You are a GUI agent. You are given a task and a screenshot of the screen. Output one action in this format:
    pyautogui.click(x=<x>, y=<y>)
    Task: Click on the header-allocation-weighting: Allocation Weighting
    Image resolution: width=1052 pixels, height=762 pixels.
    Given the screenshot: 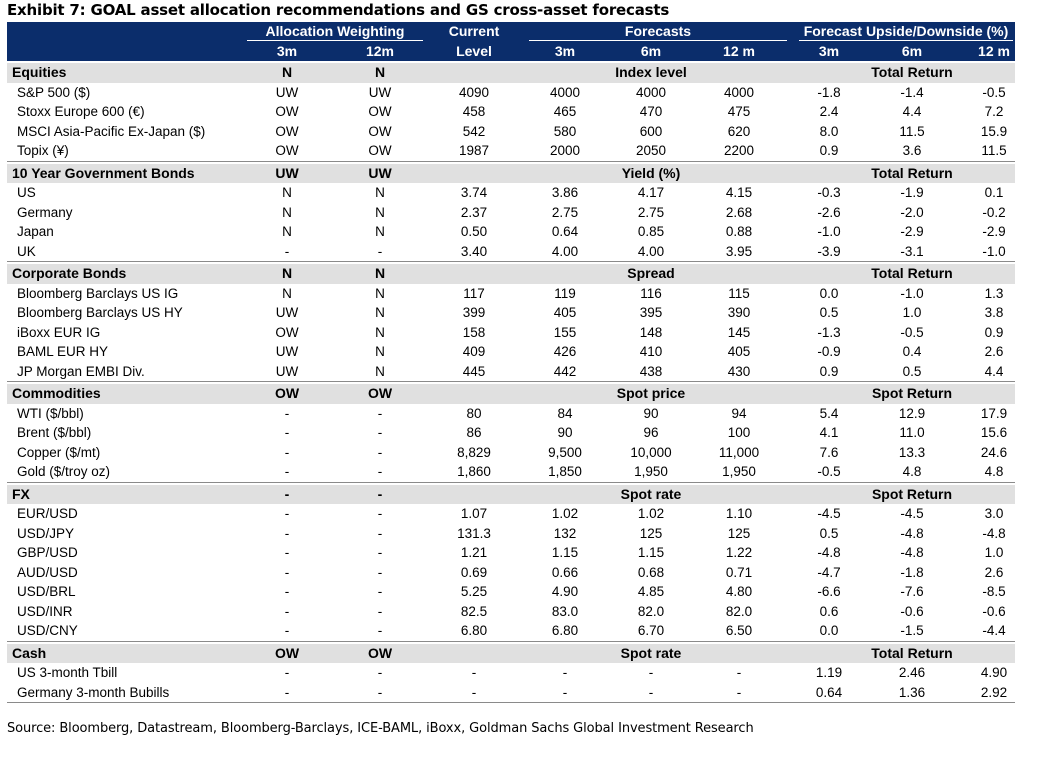 What is the action you would take?
    pyautogui.click(x=335, y=31)
    